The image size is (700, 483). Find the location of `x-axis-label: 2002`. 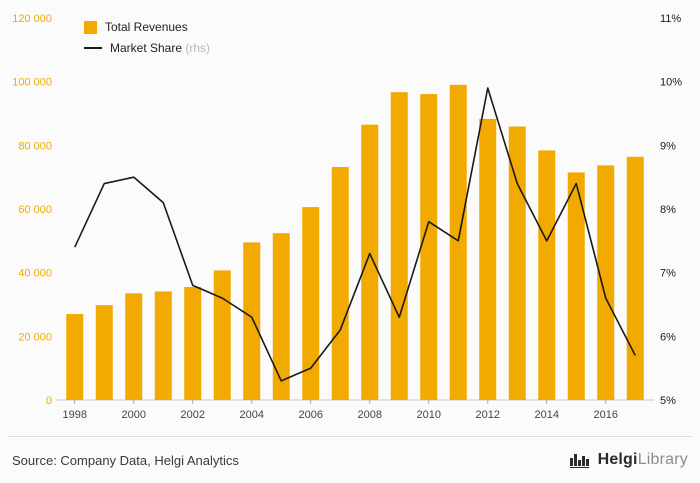

x-axis-label: 2002 is located at coordinates (193, 415).